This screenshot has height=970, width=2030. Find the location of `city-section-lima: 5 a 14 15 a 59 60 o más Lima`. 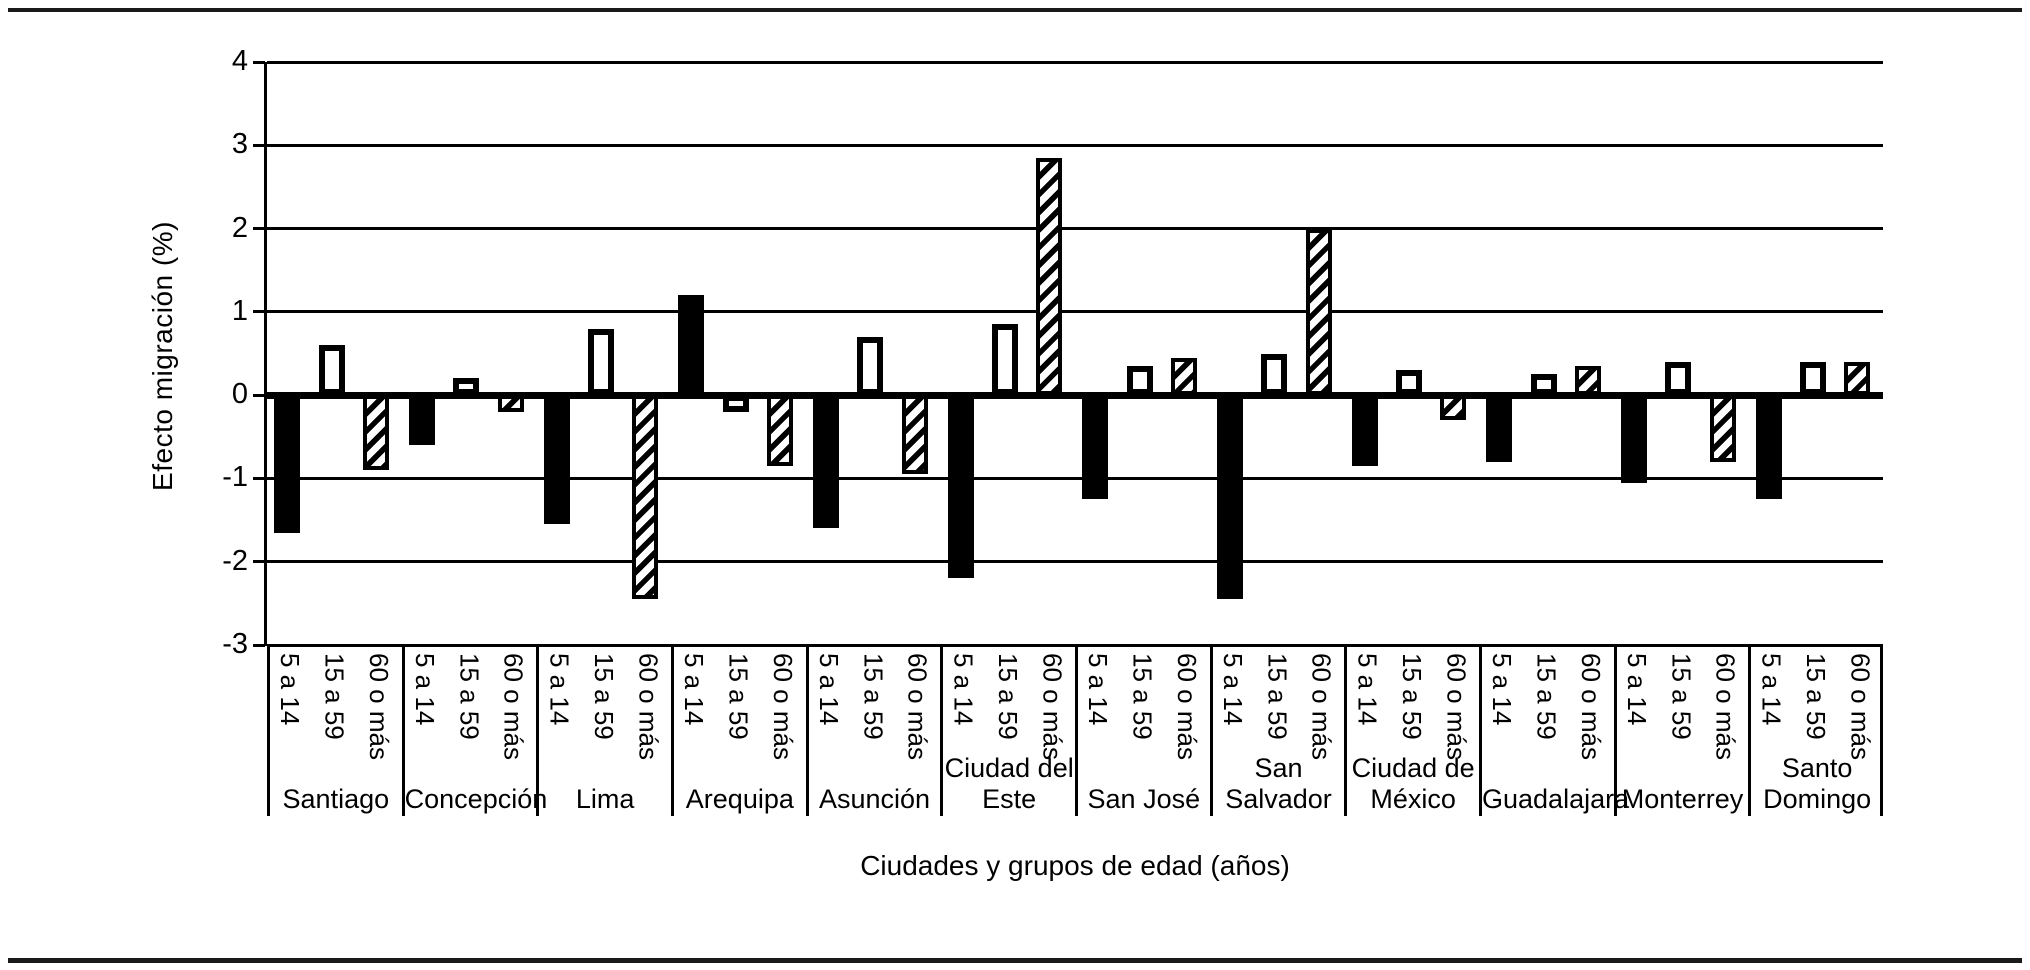

city-section-lima: 5 a 14 15 a 59 60 o más Lima is located at coordinates (603, 731).